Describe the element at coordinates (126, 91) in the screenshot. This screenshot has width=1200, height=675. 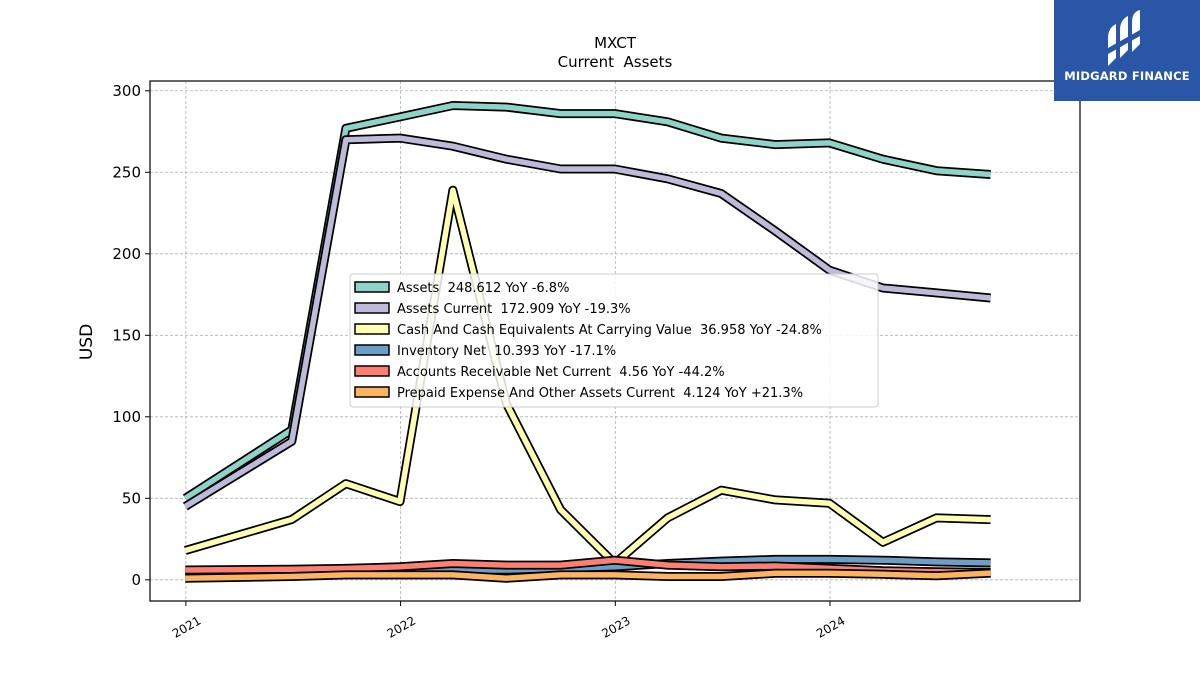
I see `y-tick-label: 300` at that location.